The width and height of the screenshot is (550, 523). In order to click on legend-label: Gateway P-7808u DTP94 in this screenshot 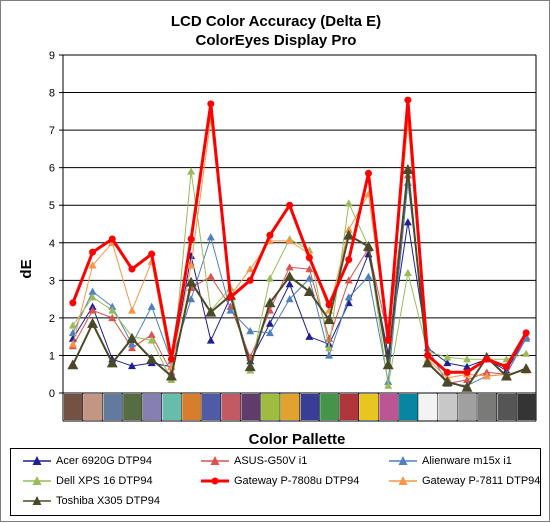, I will do `click(297, 481)`.